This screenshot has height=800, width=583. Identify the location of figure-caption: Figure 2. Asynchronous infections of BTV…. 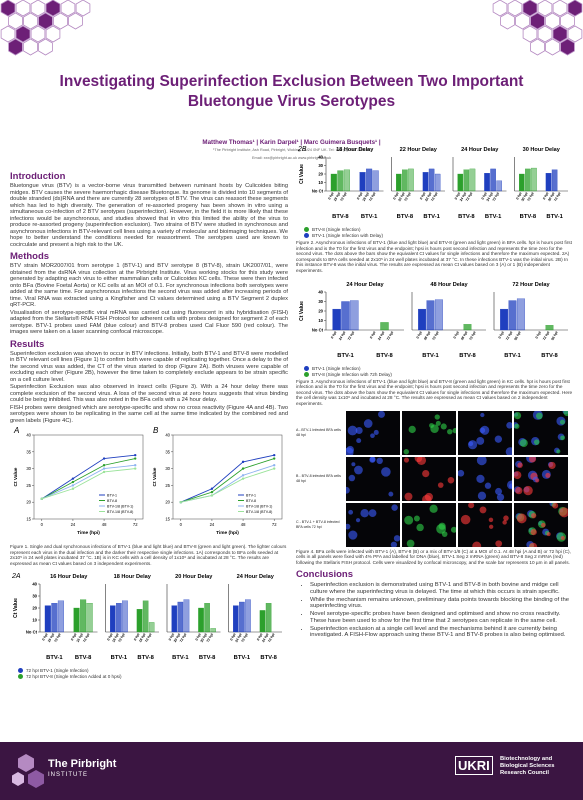
(434, 256).